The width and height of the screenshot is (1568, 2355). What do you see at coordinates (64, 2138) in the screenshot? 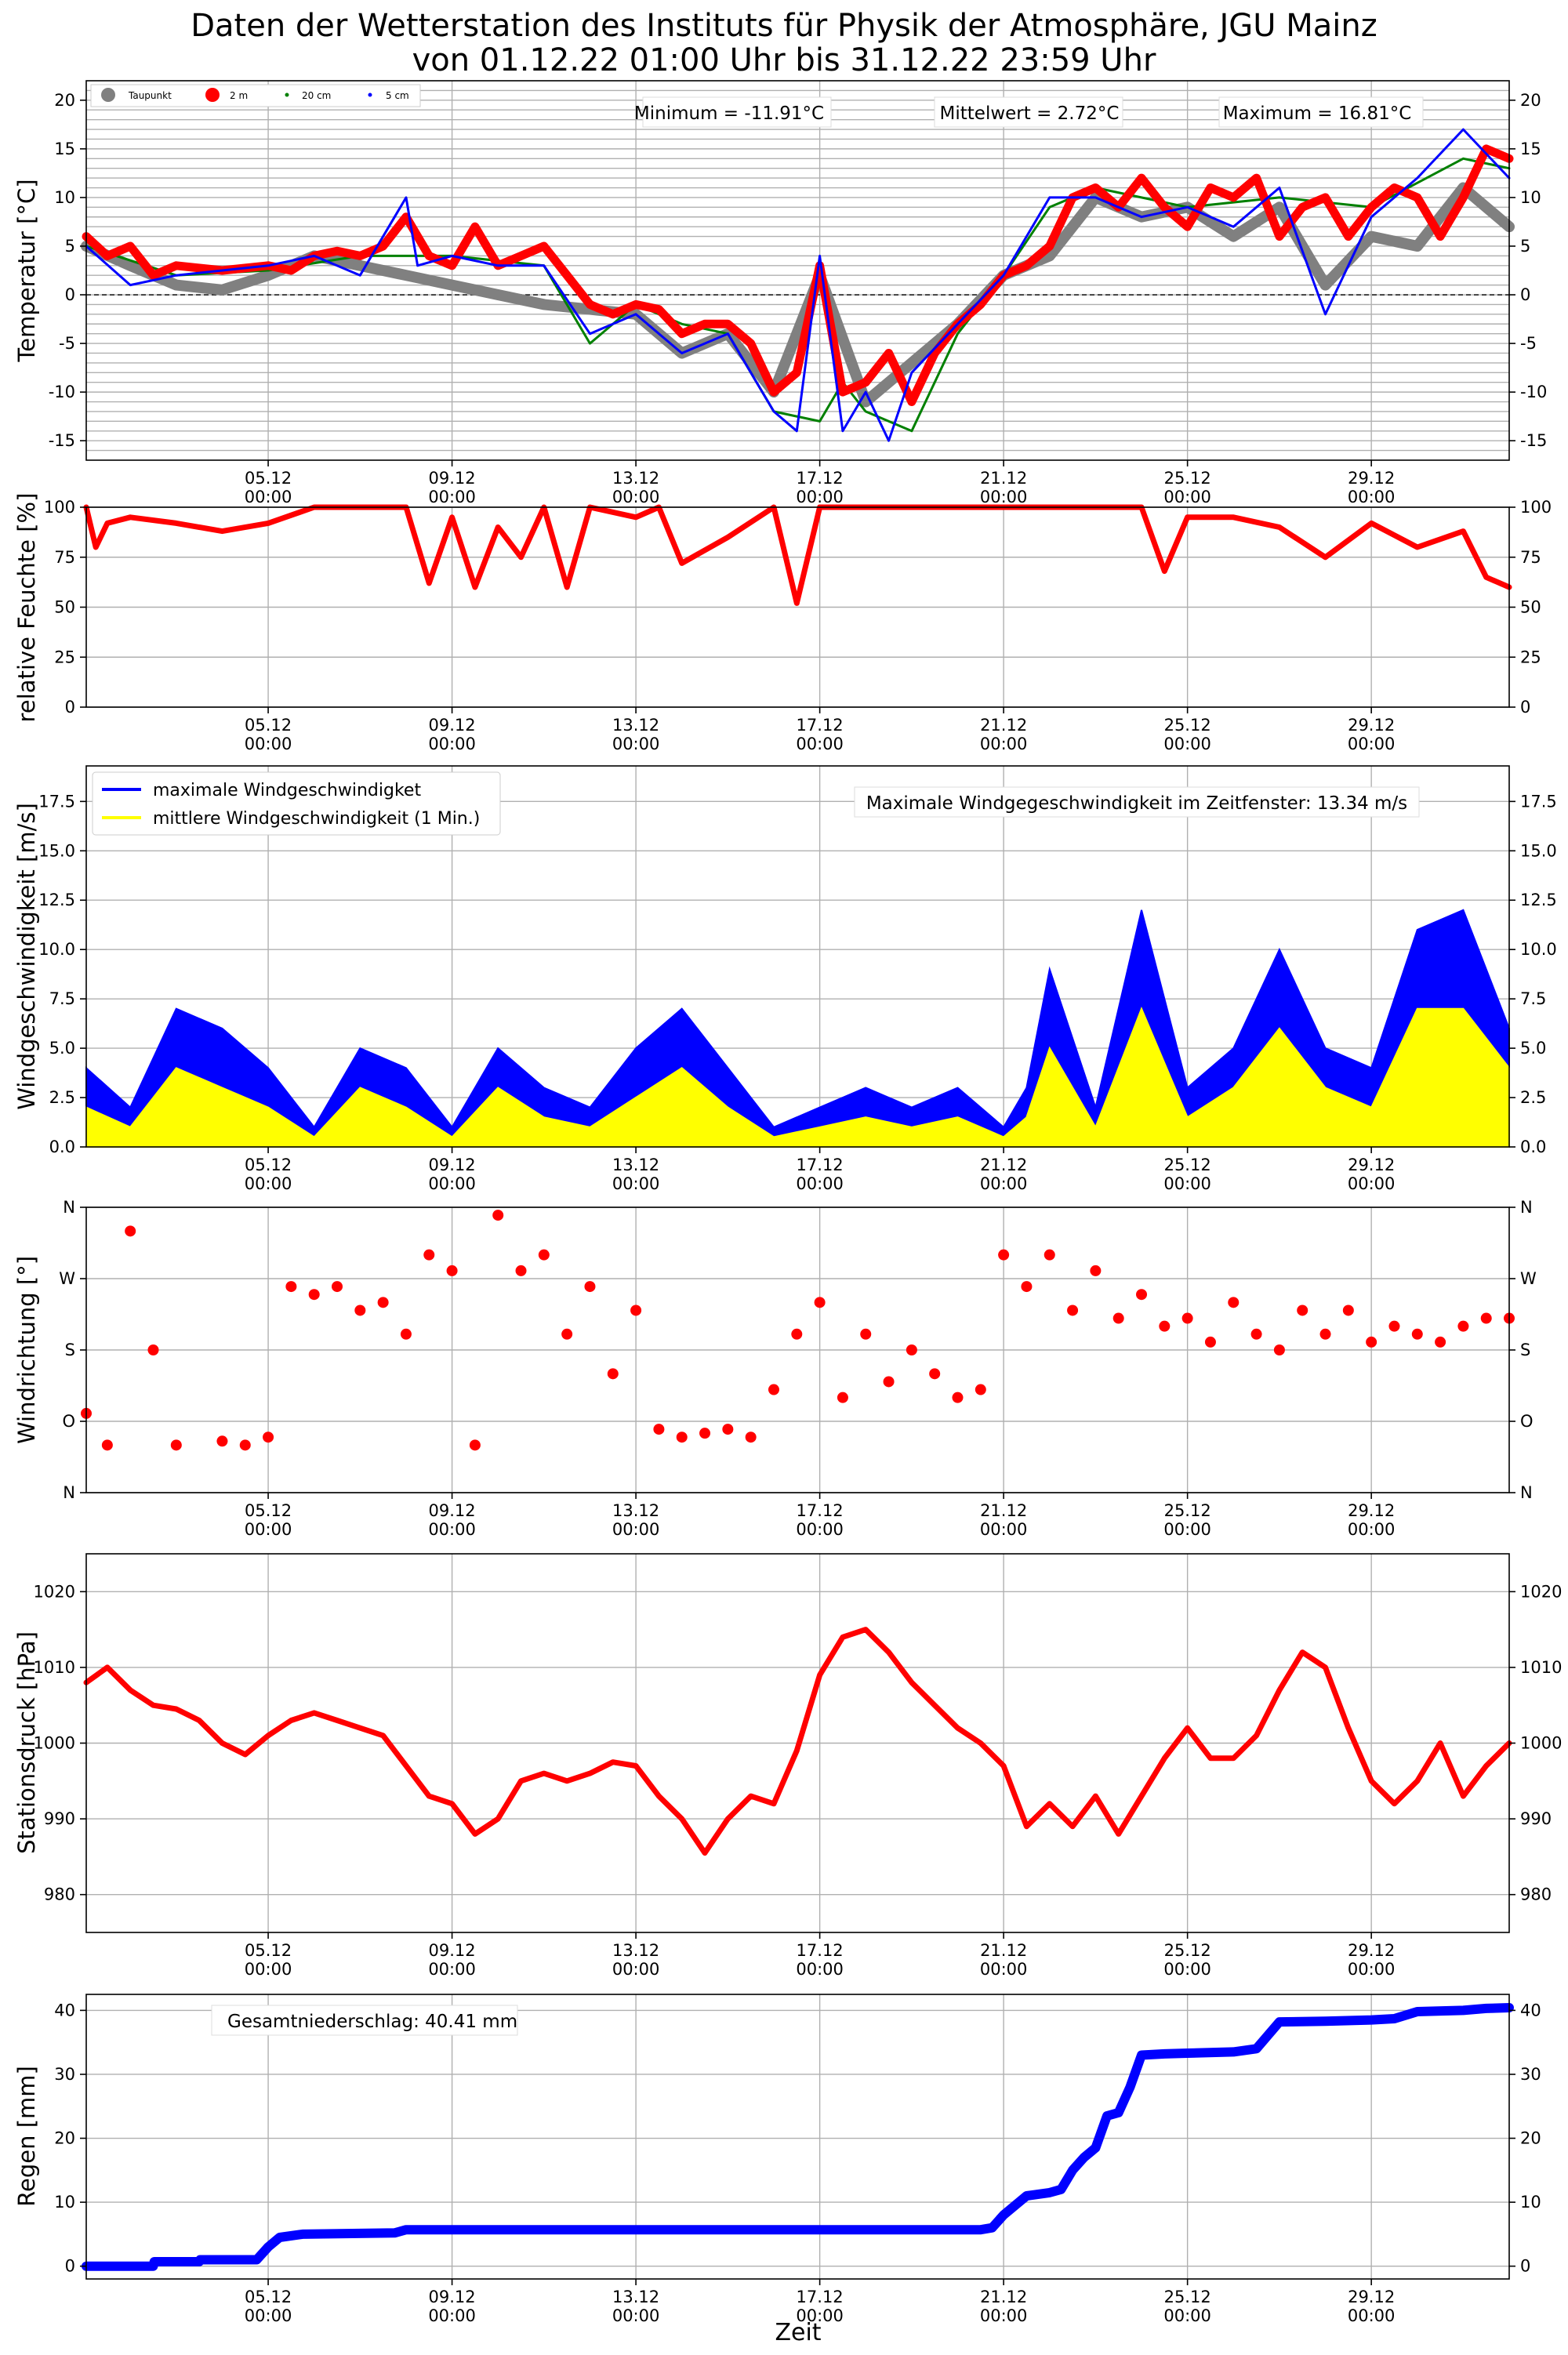
I see `y-tick-label-left: 20` at bounding box center [64, 2138].